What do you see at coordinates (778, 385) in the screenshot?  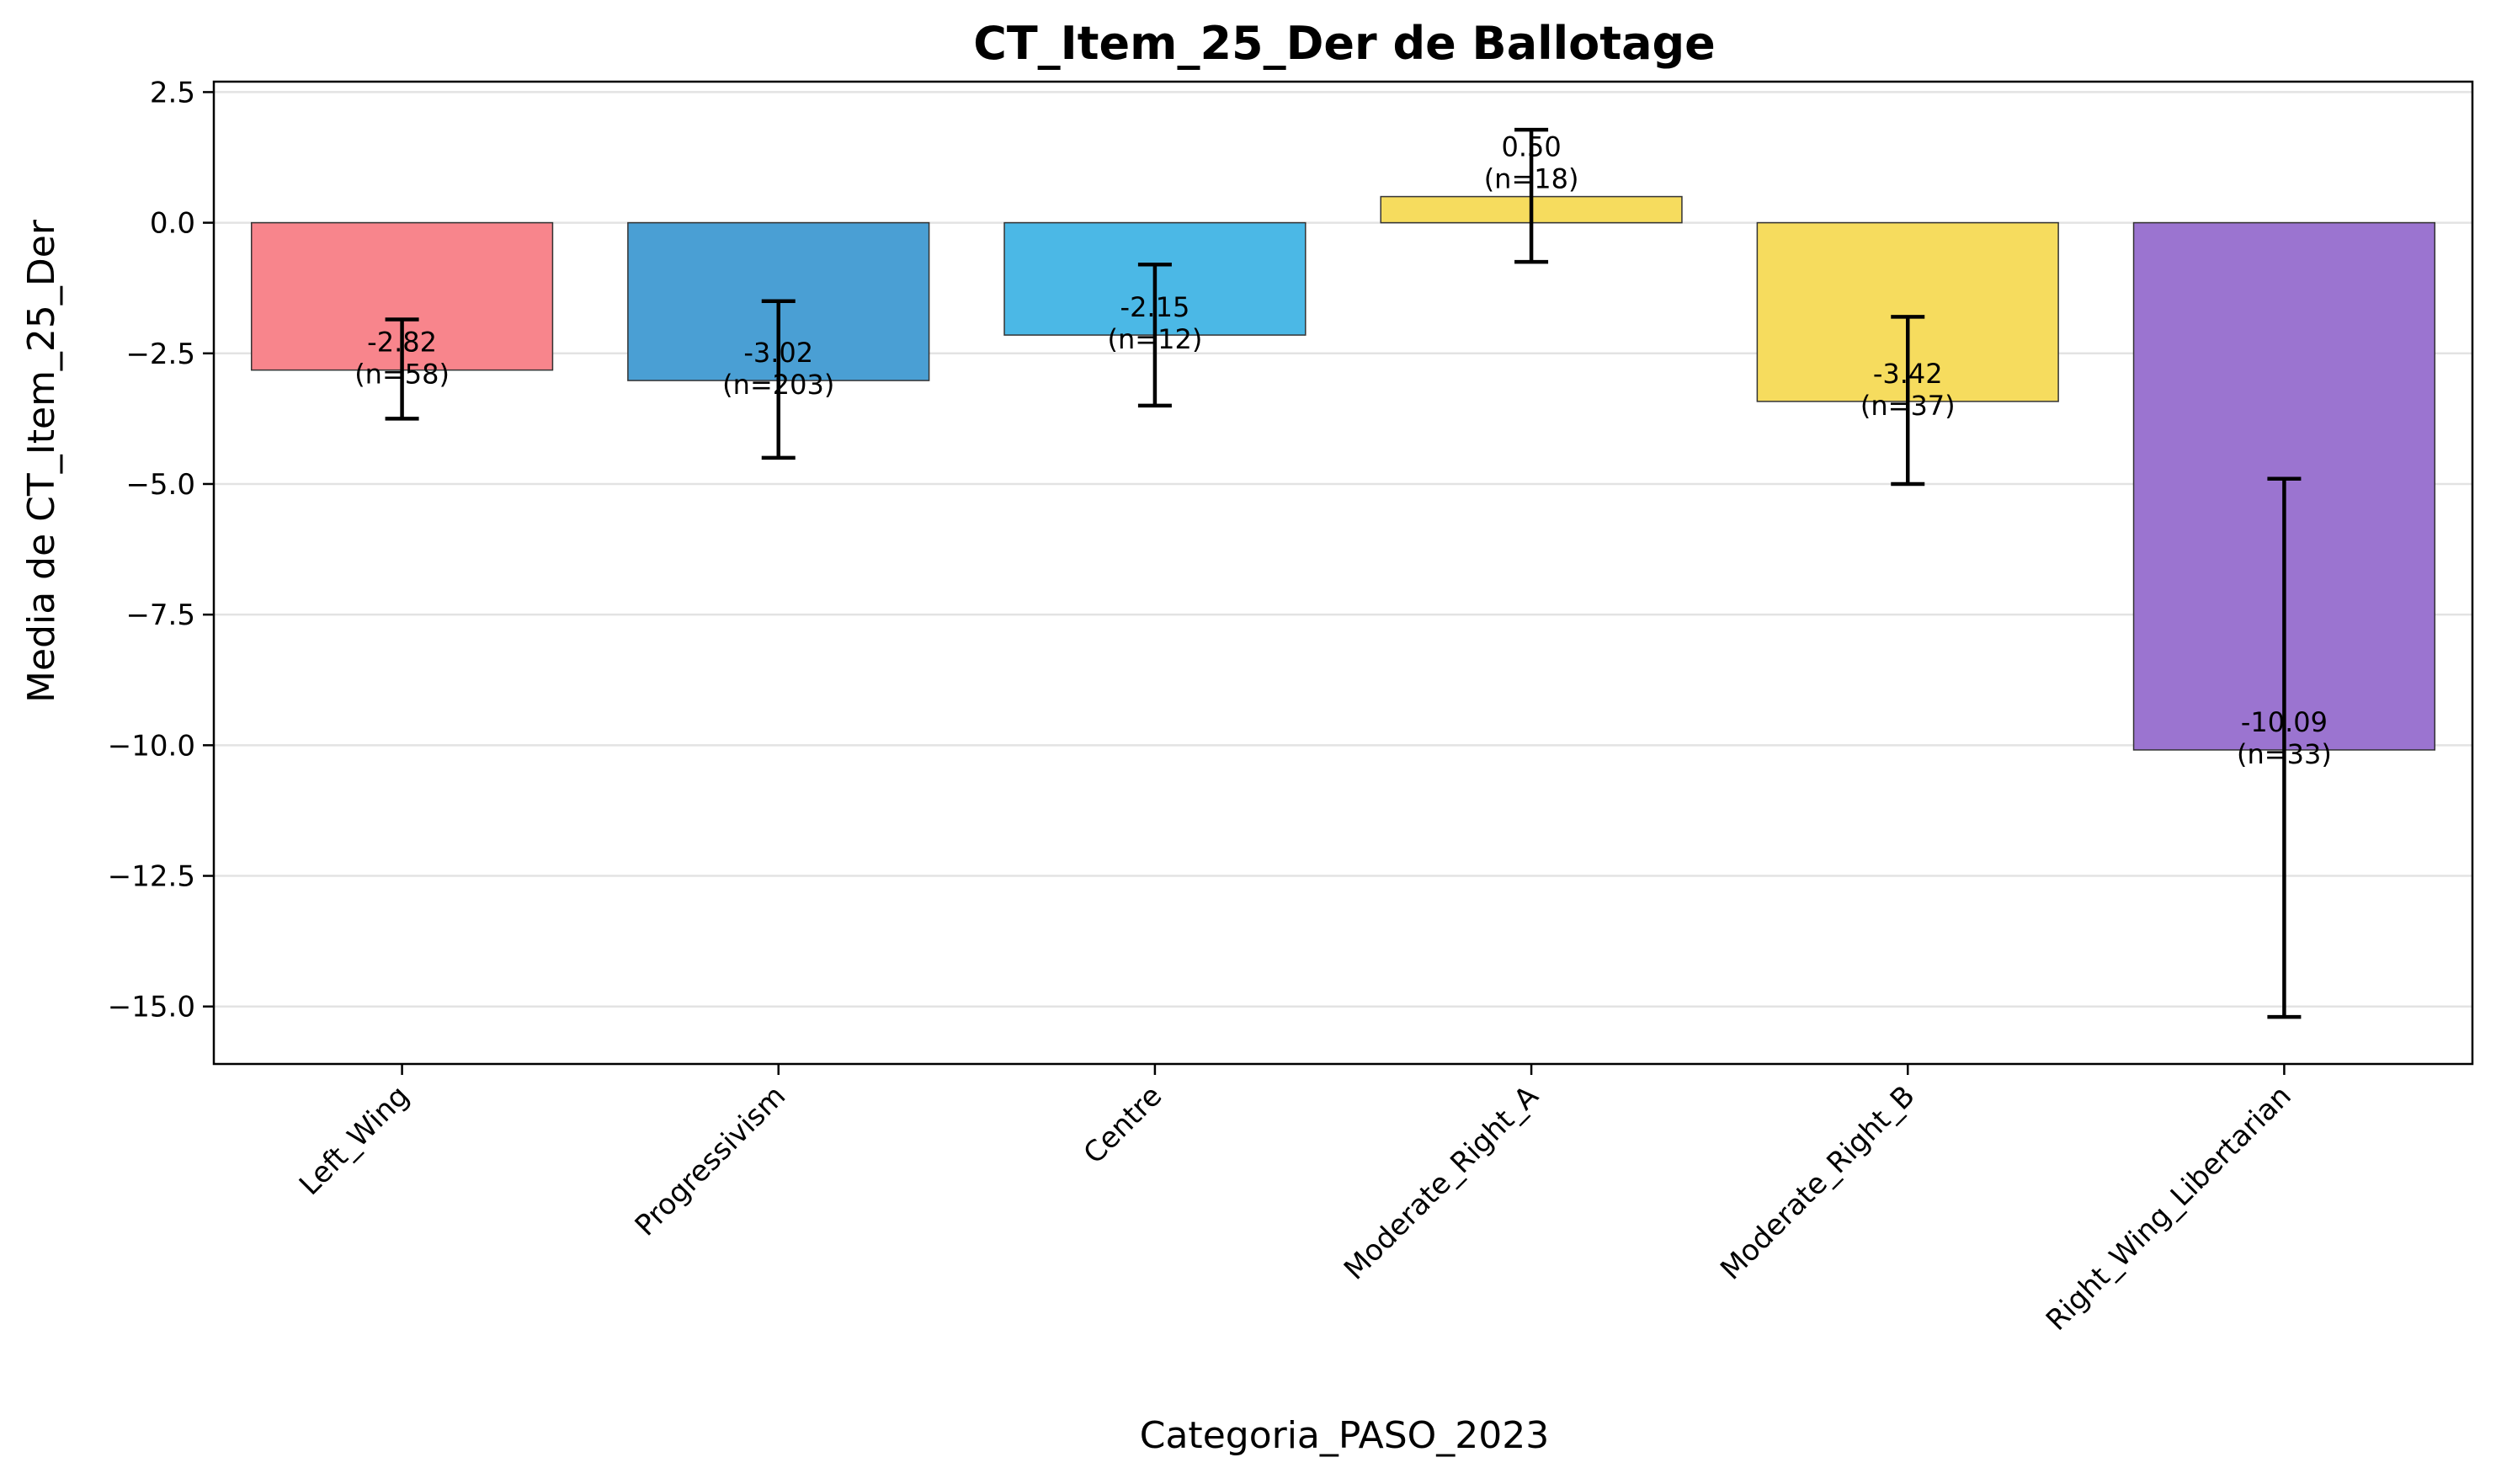 I see `data-label-count: (n=203)` at bounding box center [778, 385].